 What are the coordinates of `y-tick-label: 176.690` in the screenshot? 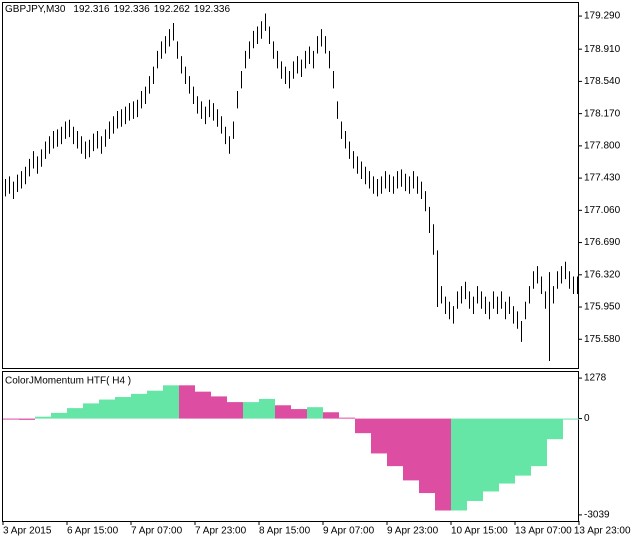 It's located at (602, 242).